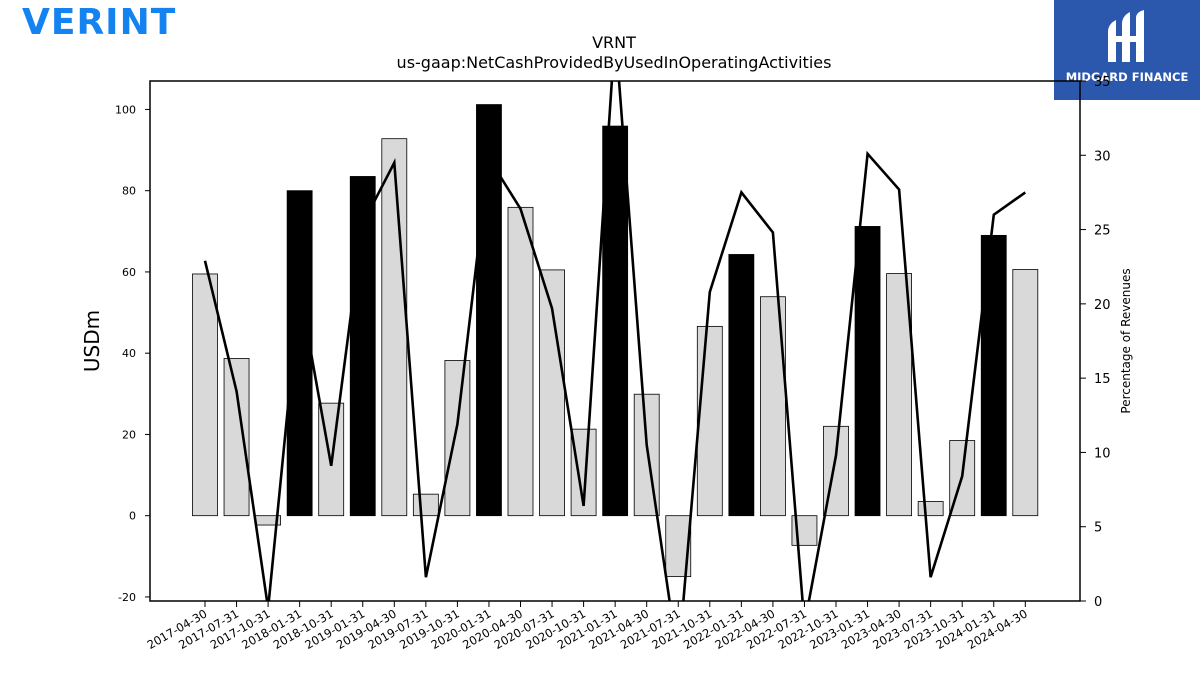 Image resolution: width=1200 pixels, height=675 pixels. Describe the element at coordinates (1102, 156) in the screenshot. I see `y2-tick-label: 30` at that location.